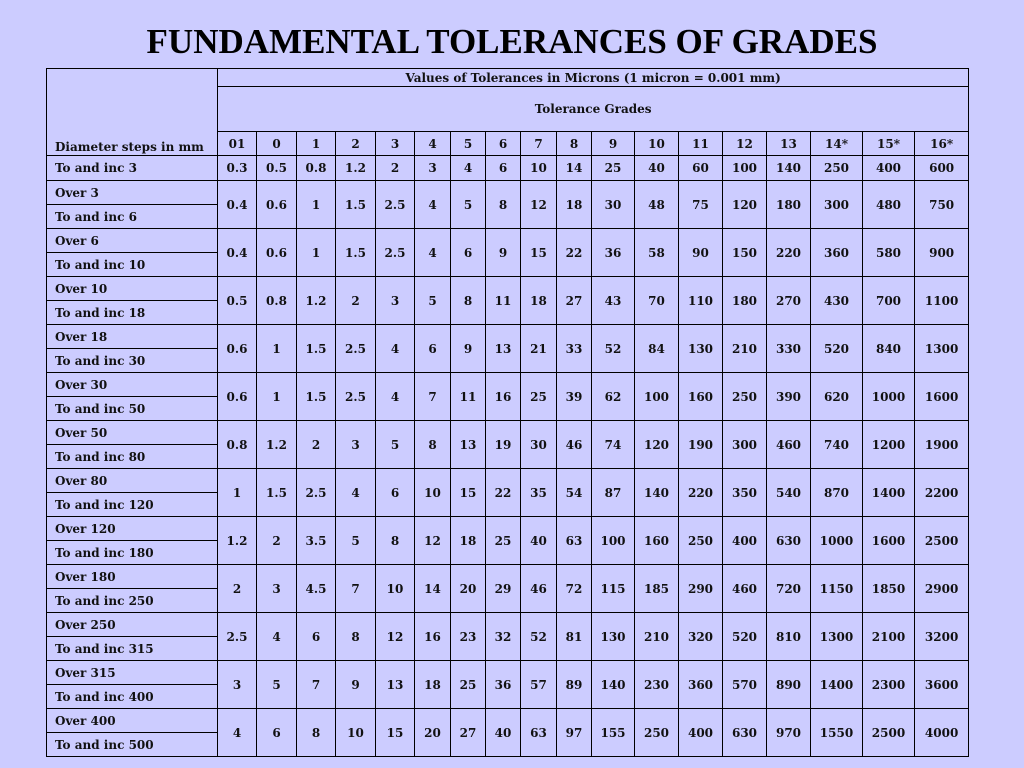 The width and height of the screenshot is (1024, 768). What do you see at coordinates (316, 588) in the screenshot?
I see `tolerance-value: 4.5` at bounding box center [316, 588].